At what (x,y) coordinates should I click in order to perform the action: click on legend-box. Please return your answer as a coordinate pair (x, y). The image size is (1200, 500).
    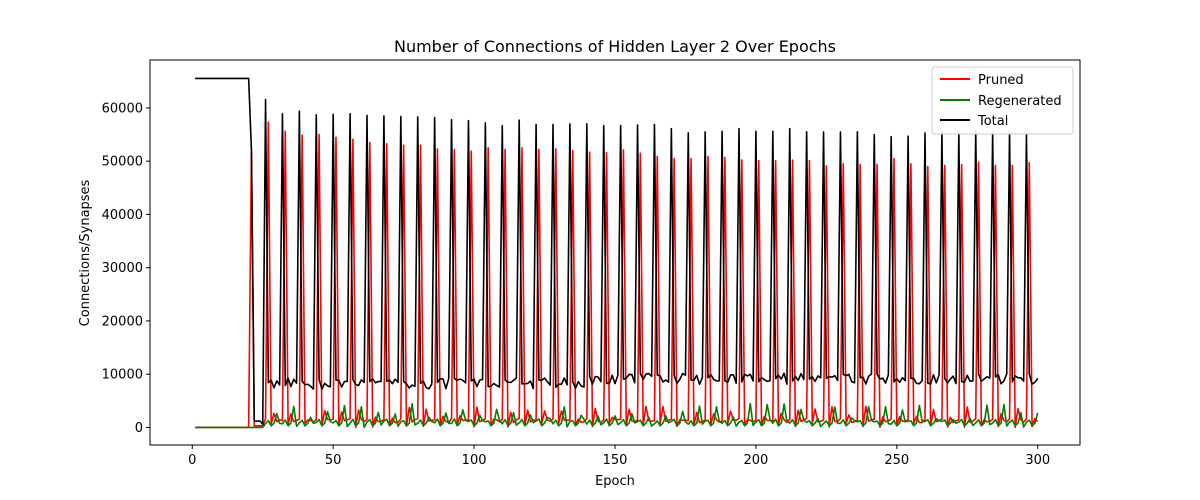
    Looking at the image, I should click on (1002, 100).